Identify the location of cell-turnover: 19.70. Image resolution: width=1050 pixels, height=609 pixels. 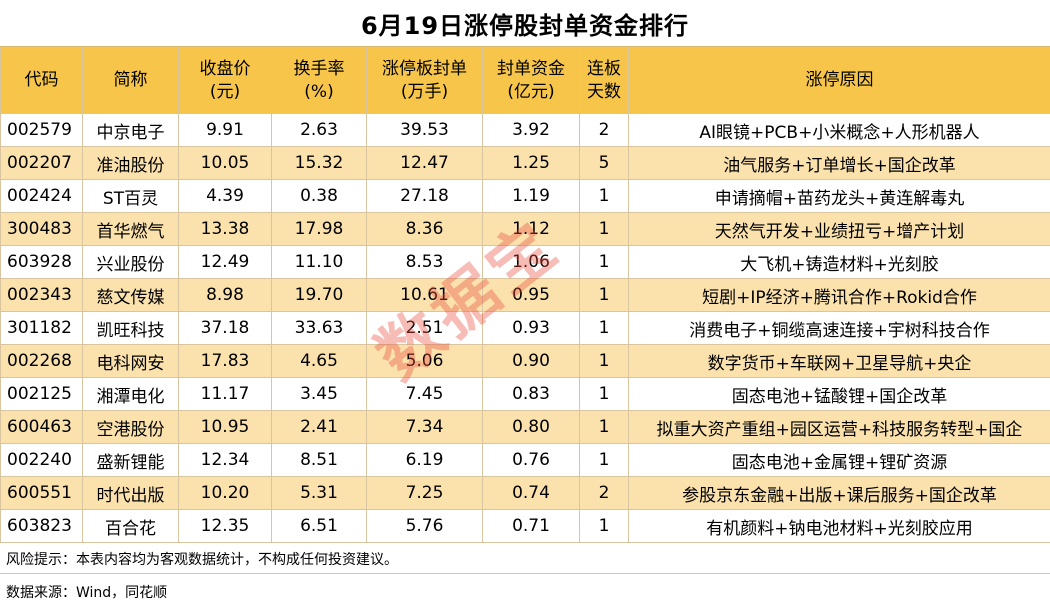
(319, 295).